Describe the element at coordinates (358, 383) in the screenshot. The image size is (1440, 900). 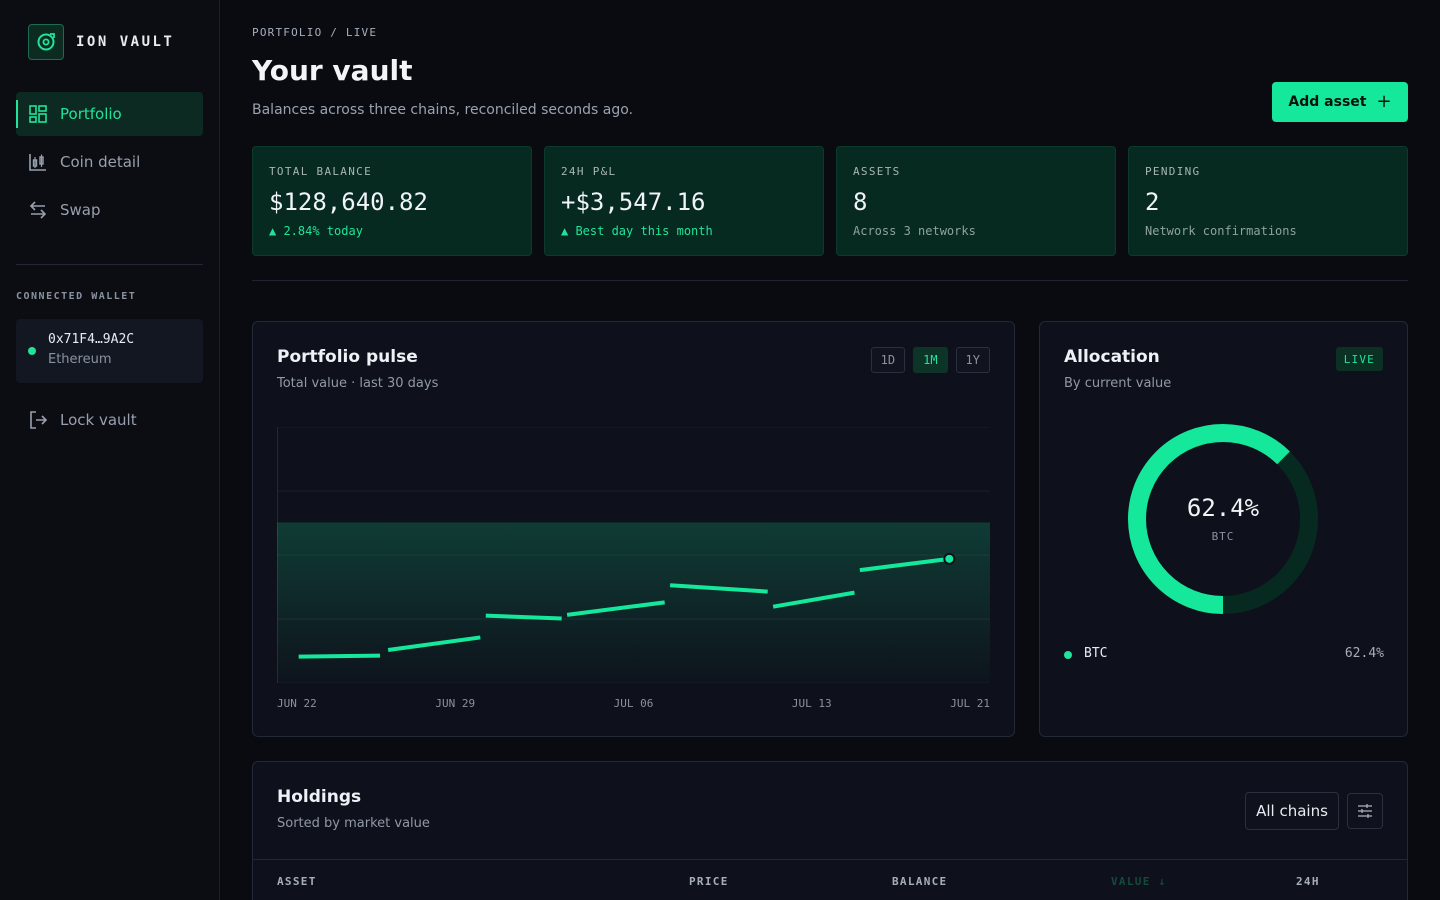
I see `pulse-subtitle: Total value · last 30 days` at that location.